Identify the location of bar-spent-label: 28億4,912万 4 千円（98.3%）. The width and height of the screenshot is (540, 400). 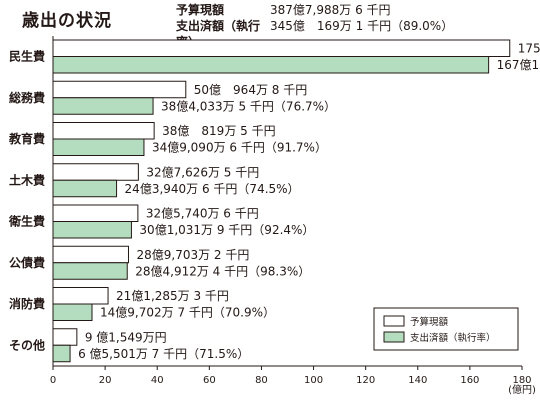
(222, 271).